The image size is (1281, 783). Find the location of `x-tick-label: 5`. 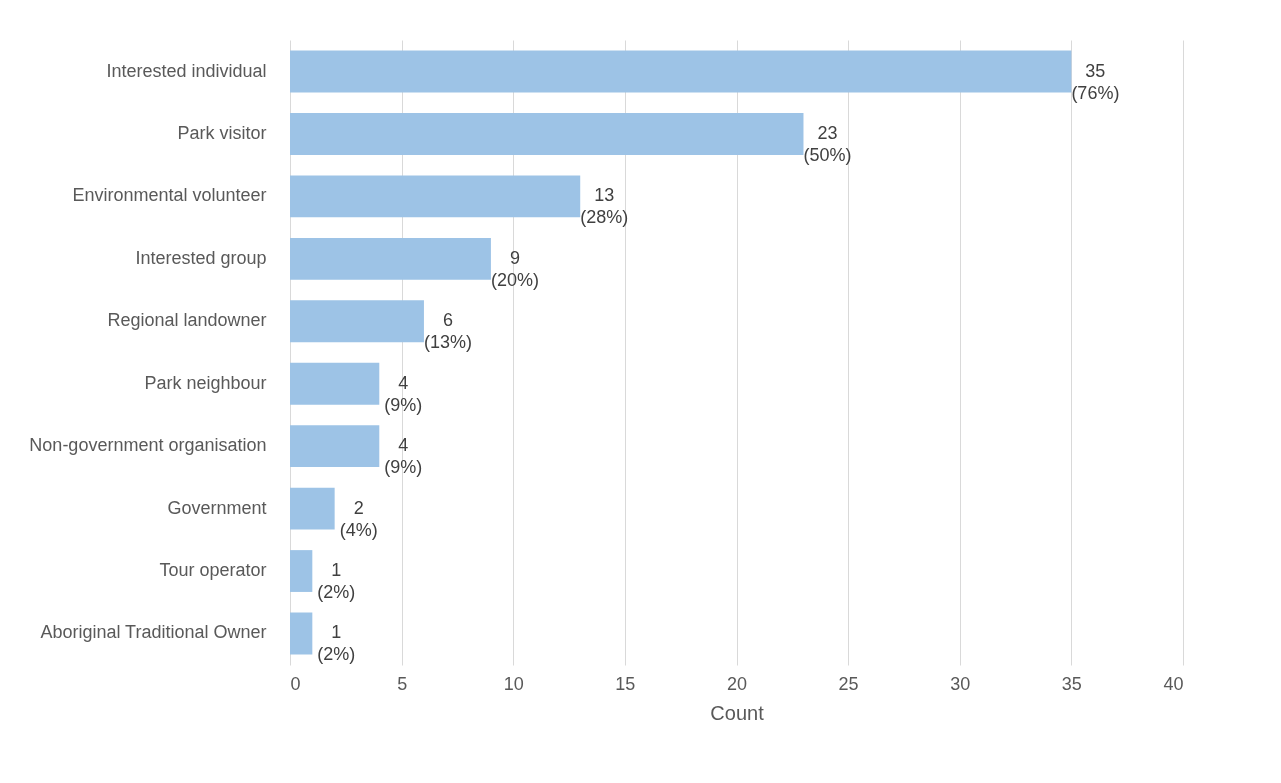

x-tick-label: 5 is located at coordinates (402, 683).